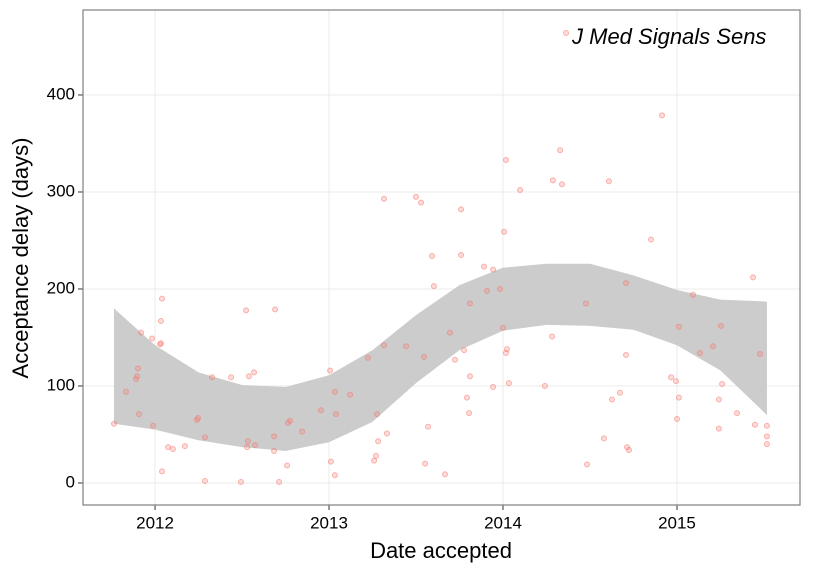 The width and height of the screenshot is (825, 575). I want to click on legend-marker, so click(566, 33).